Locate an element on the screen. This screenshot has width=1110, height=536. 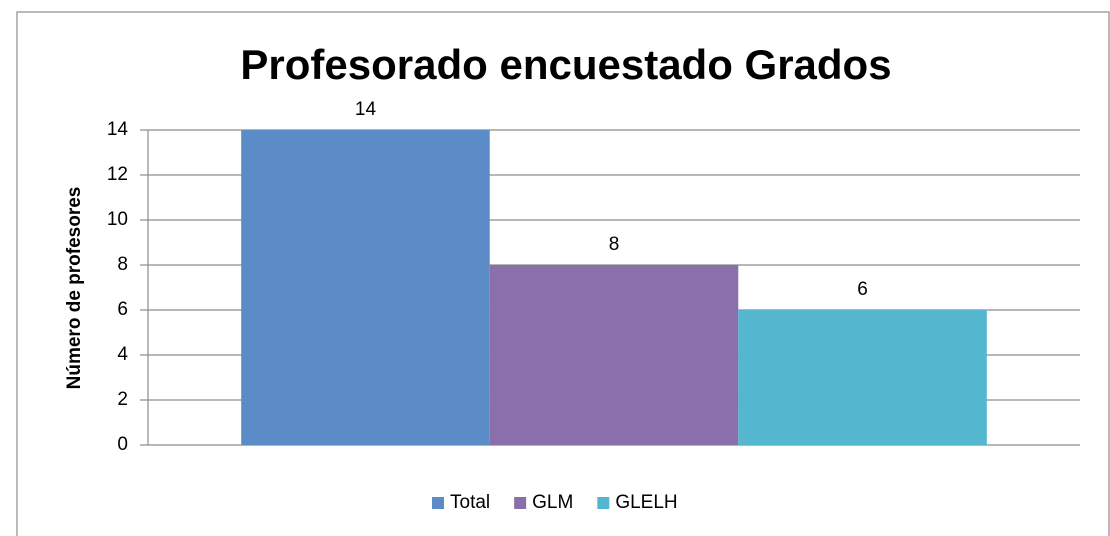
y-tick-label: 10 is located at coordinates (117, 219).